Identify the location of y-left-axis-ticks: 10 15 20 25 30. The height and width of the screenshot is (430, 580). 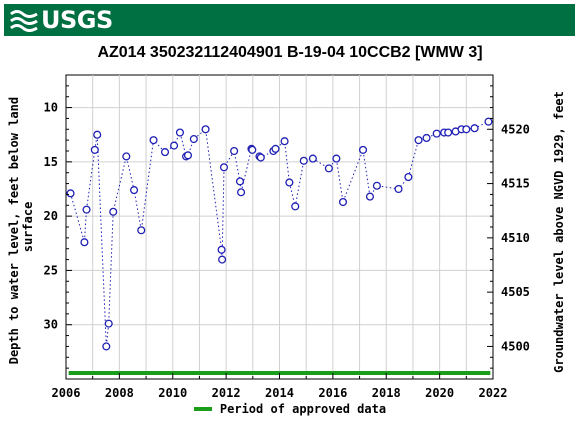
(58, 221).